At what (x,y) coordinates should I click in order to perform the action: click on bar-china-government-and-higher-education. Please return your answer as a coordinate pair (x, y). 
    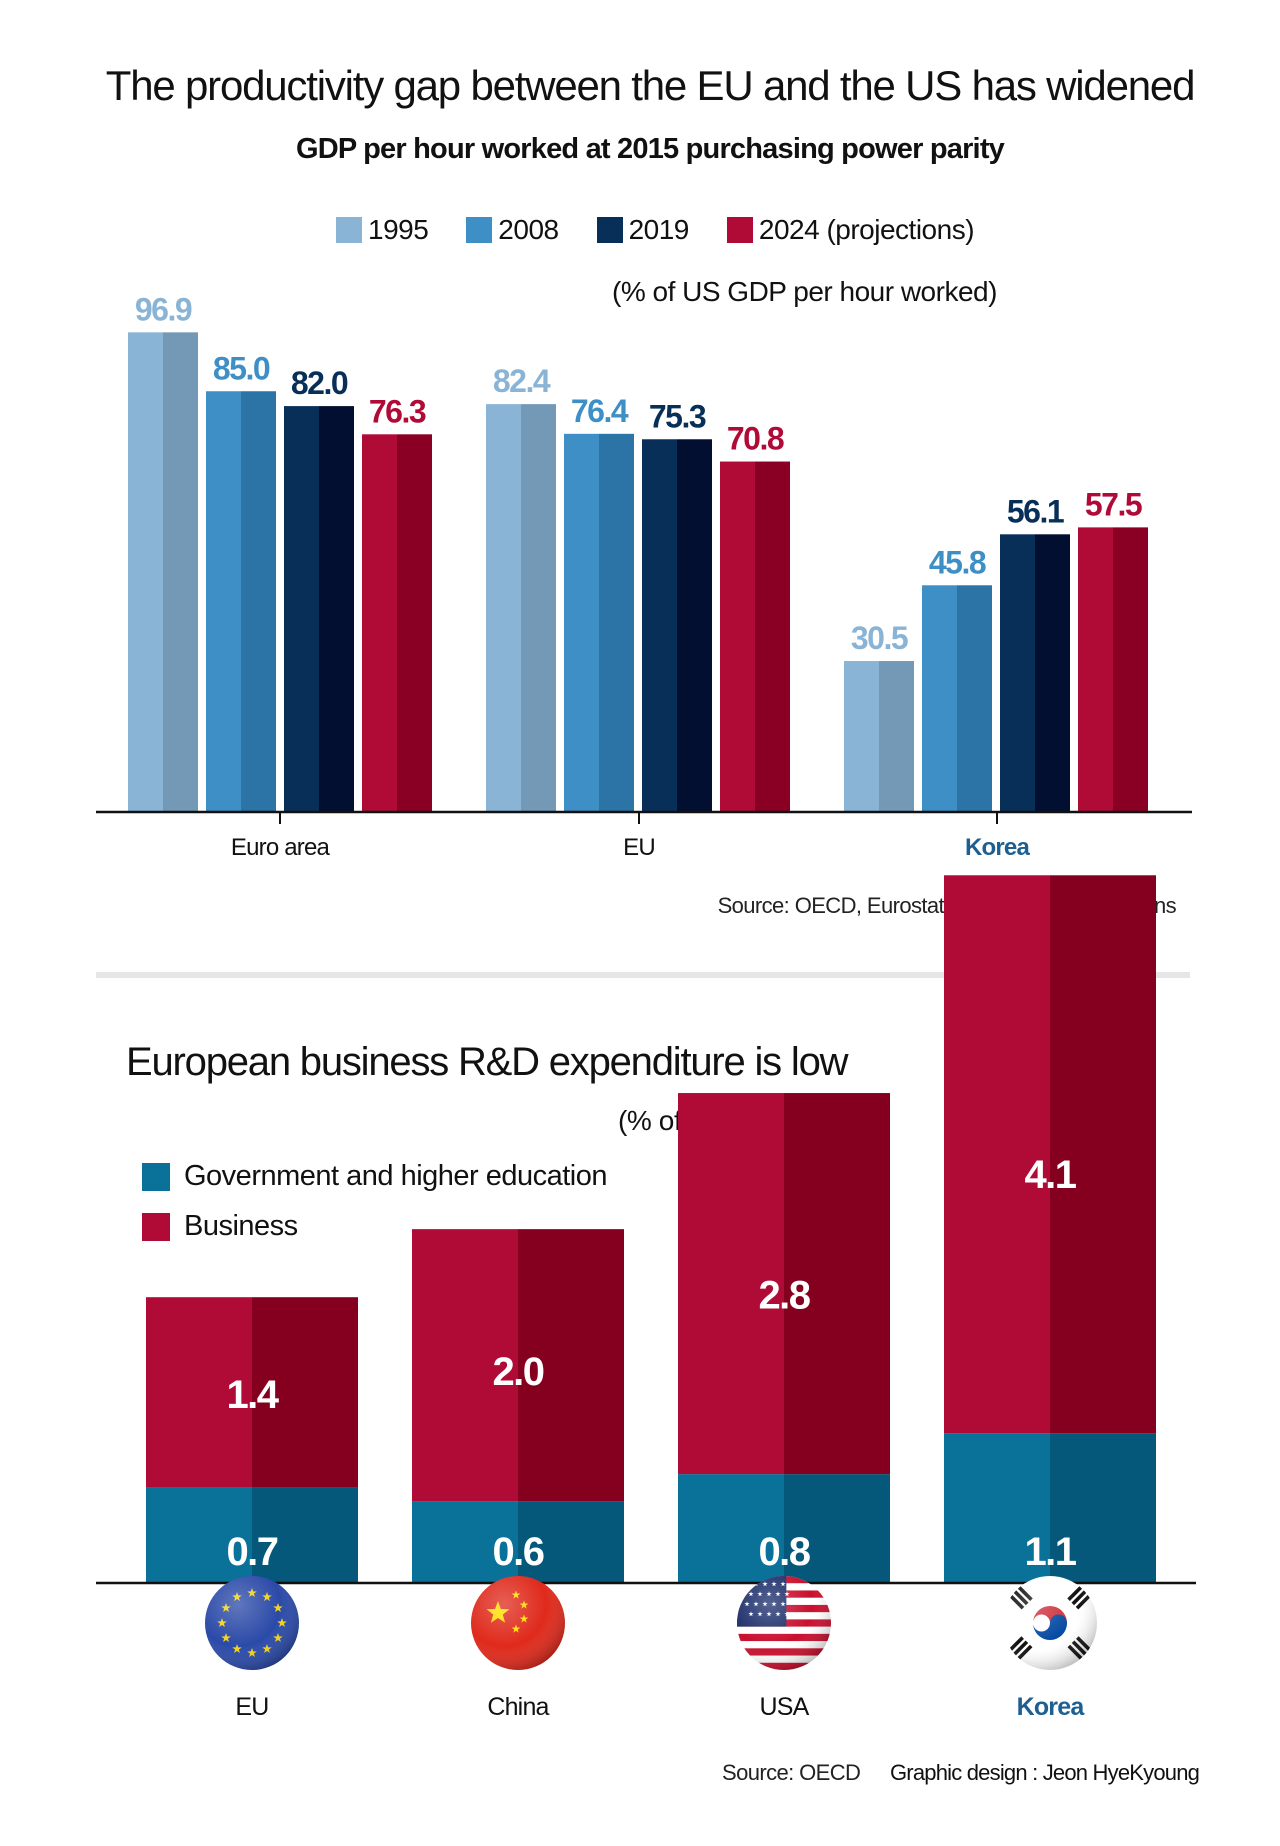
    Looking at the image, I should click on (518, 1542).